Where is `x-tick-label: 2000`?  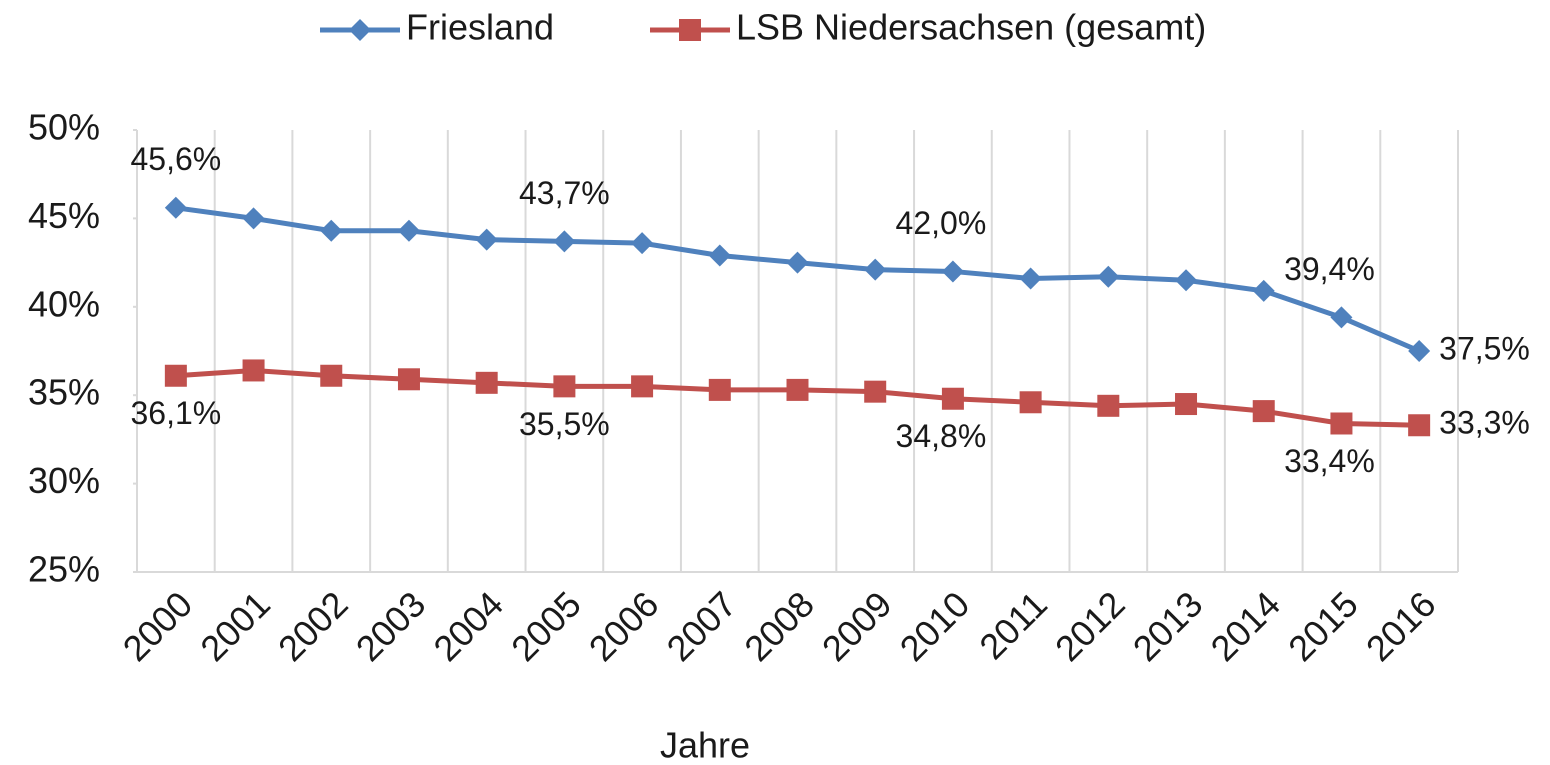 x-tick-label: 2000 is located at coordinates (158, 626).